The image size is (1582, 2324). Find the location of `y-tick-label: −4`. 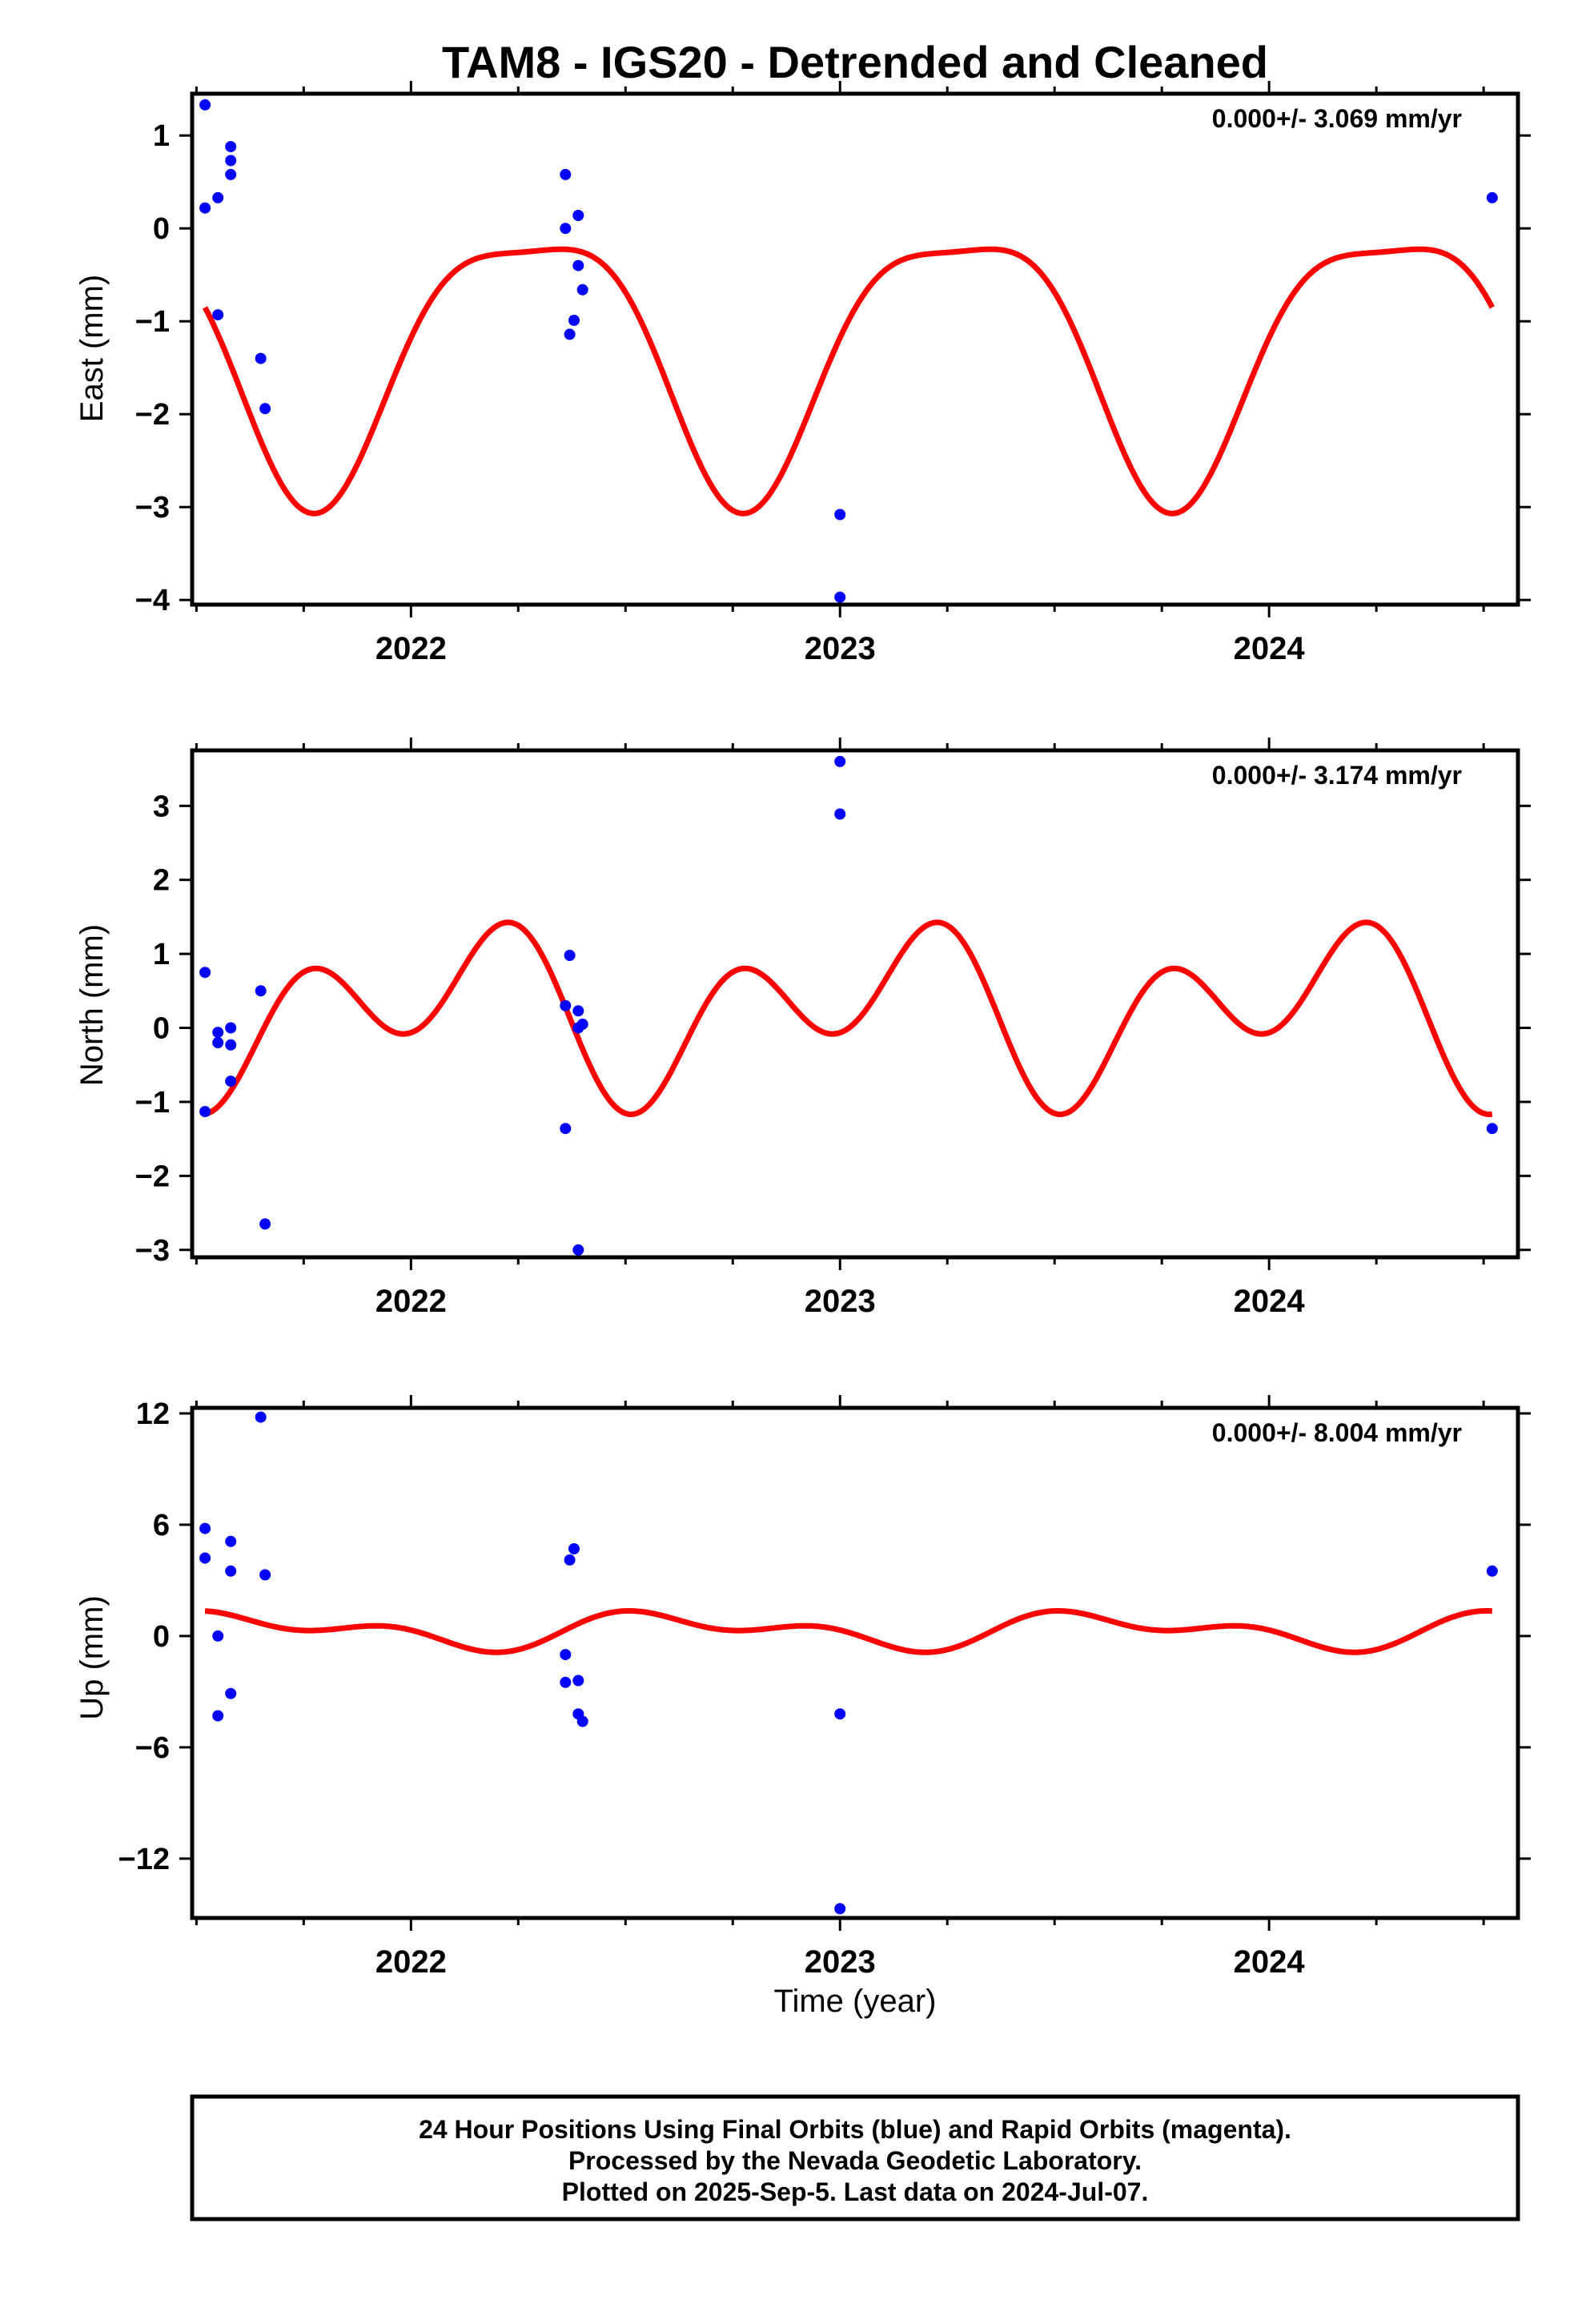

y-tick-label: −4 is located at coordinates (152, 600).